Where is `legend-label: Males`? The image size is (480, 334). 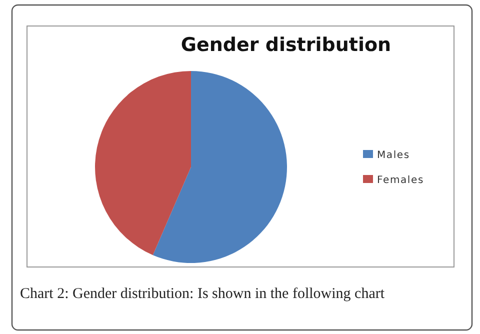 legend-label: Males is located at coordinates (393, 155).